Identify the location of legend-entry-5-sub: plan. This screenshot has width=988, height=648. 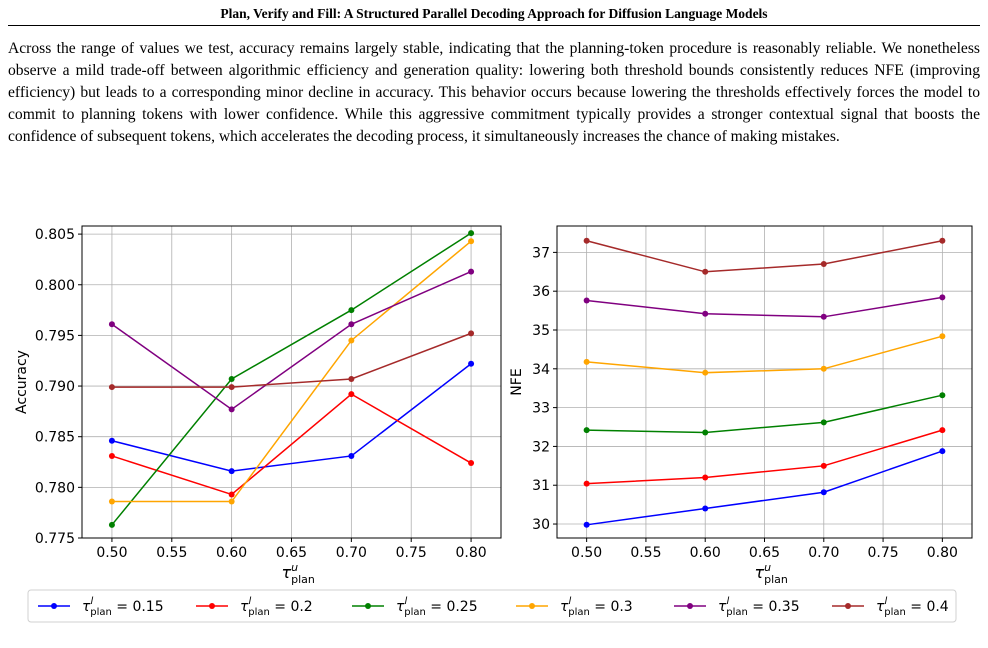
(737, 612).